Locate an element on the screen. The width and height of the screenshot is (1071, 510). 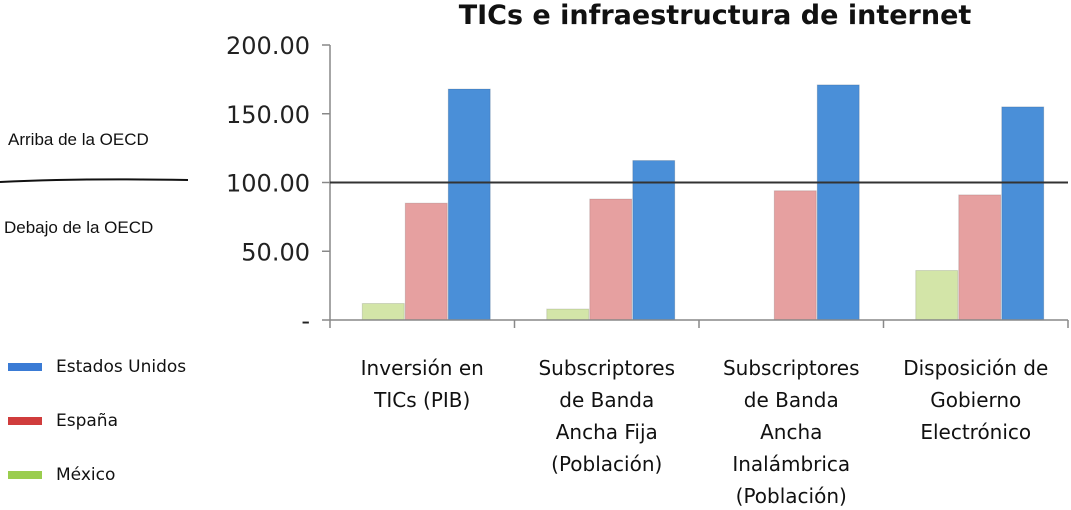
legend-item: España is located at coordinates (97, 421).